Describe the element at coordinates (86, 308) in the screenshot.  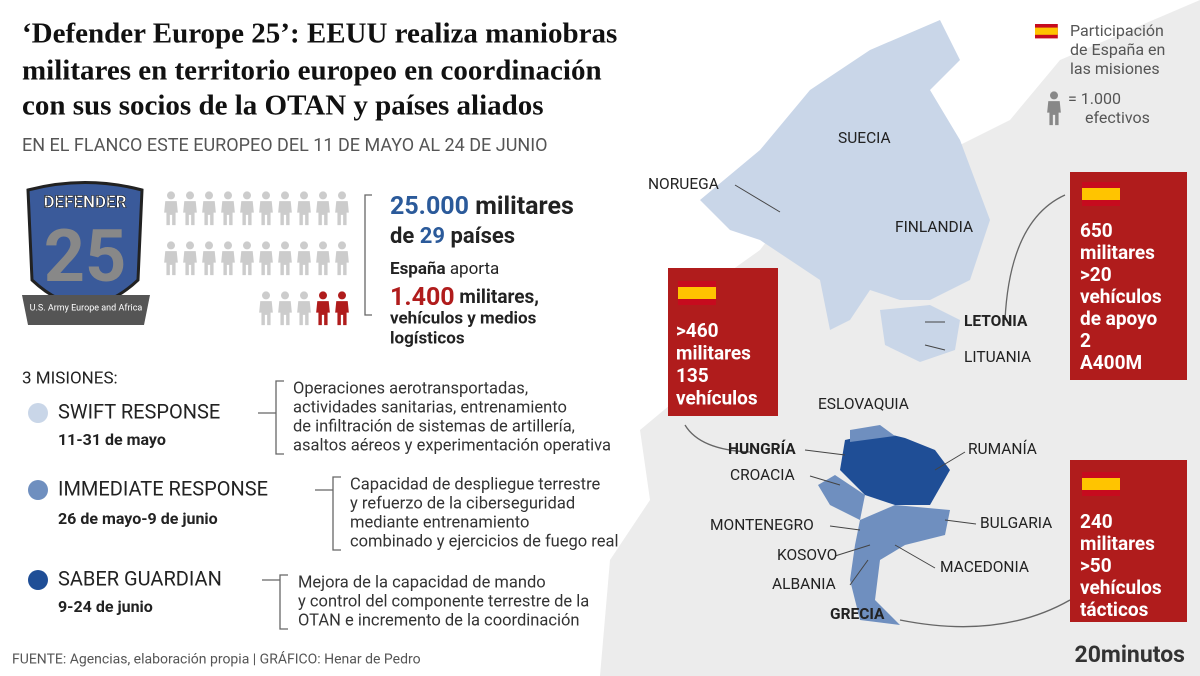
I see `logo-text: U.S. Army Europe and Africa` at that location.